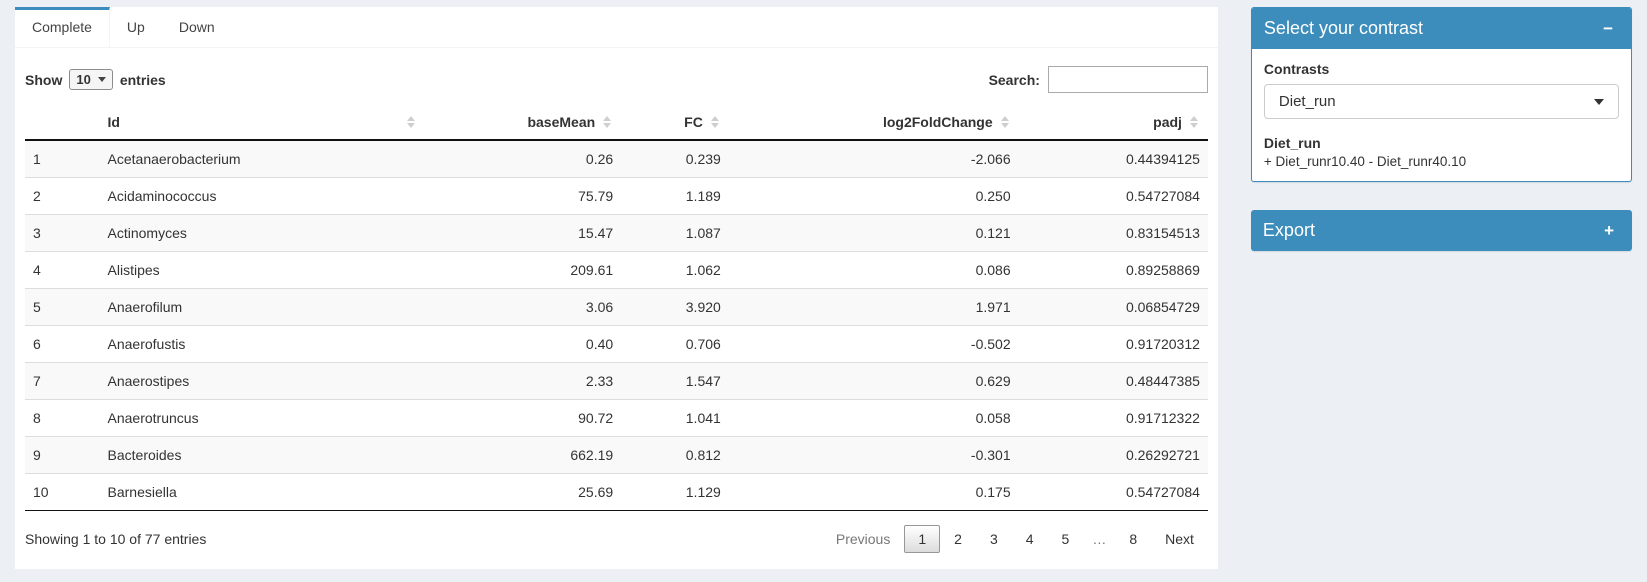  I want to click on cell-base_mean: 209.61, so click(523, 270).